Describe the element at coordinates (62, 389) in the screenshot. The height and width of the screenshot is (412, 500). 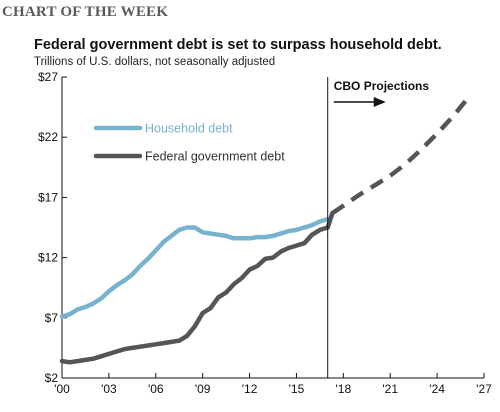
I see `x-tick-label: '00` at that location.